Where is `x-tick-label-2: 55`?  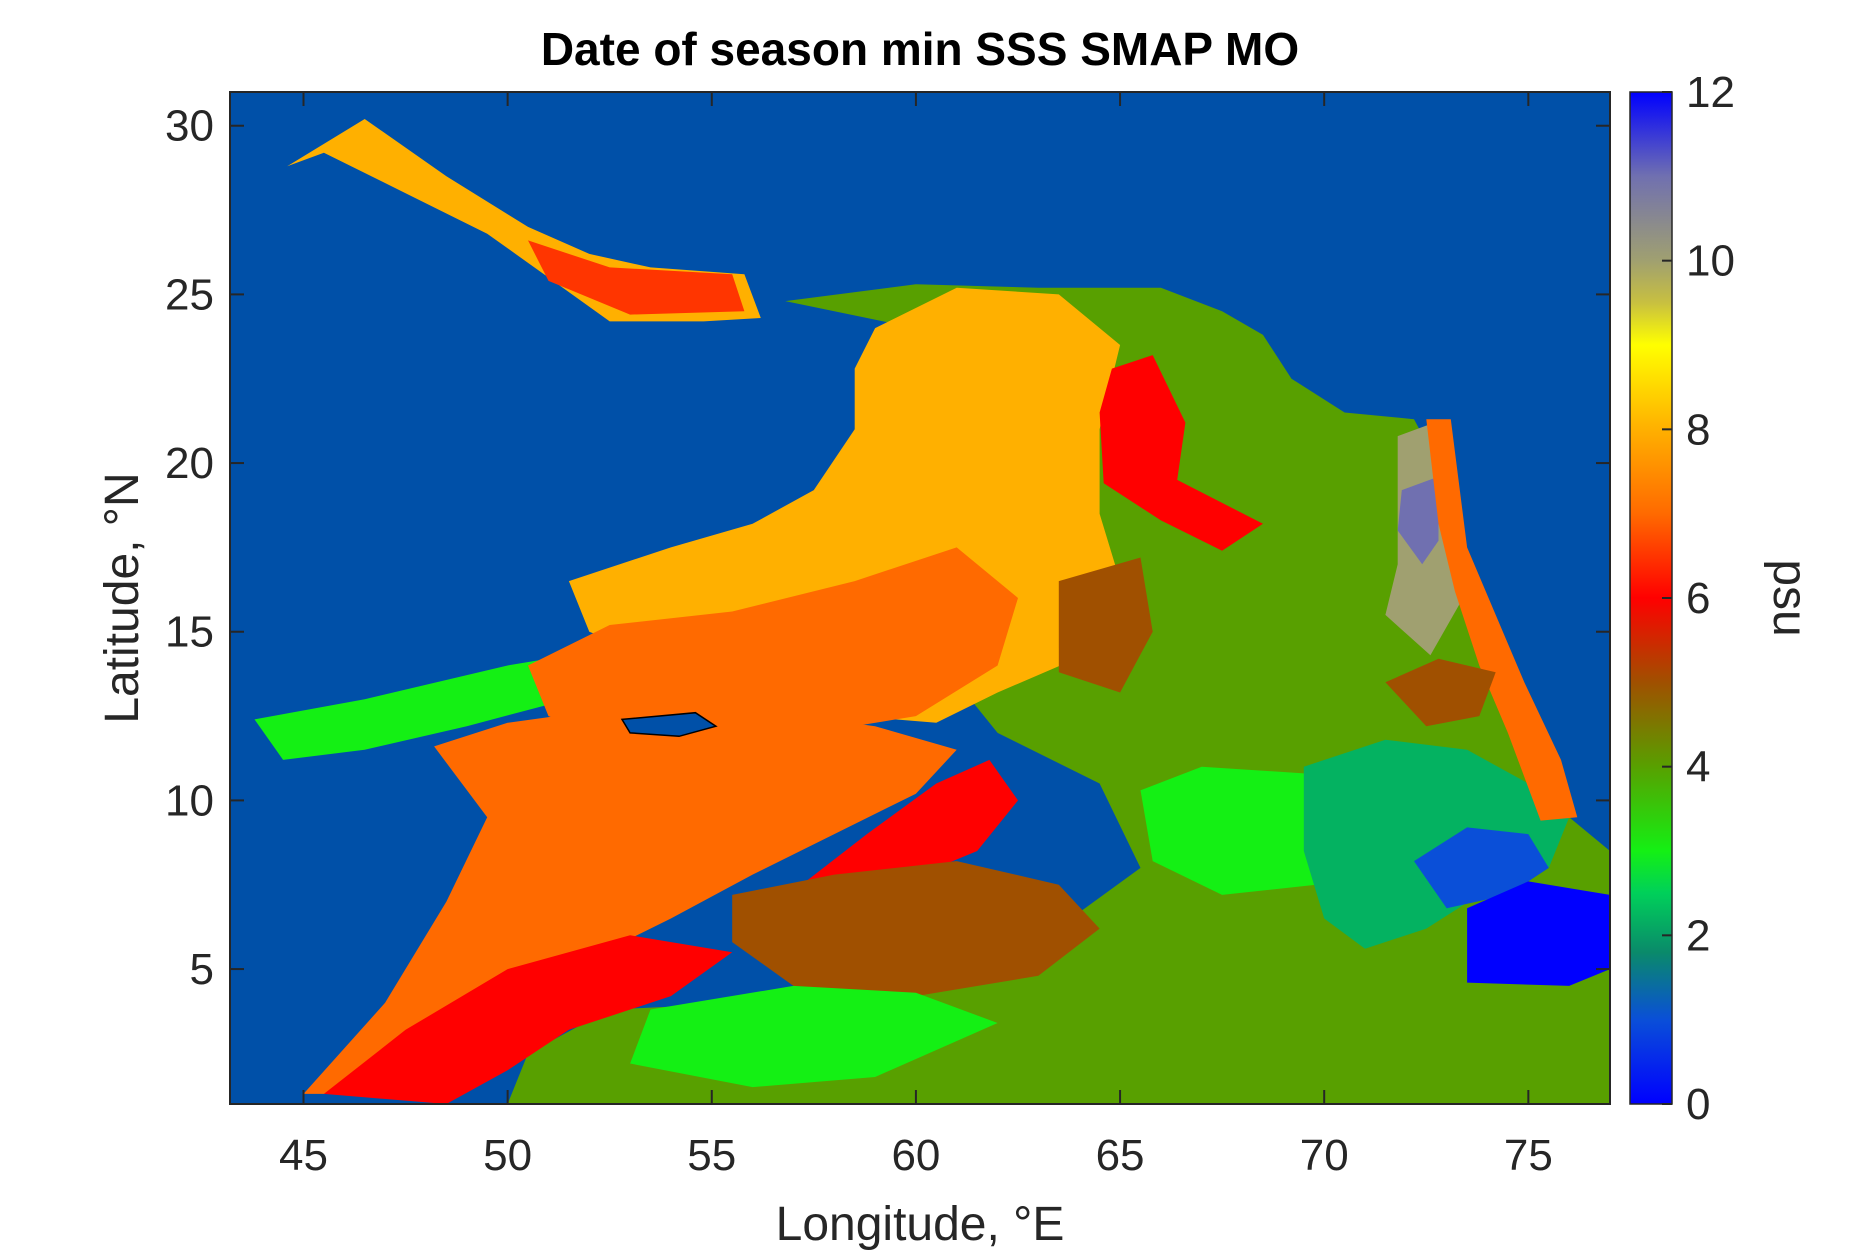
x-tick-label-2: 55 is located at coordinates (711, 1155).